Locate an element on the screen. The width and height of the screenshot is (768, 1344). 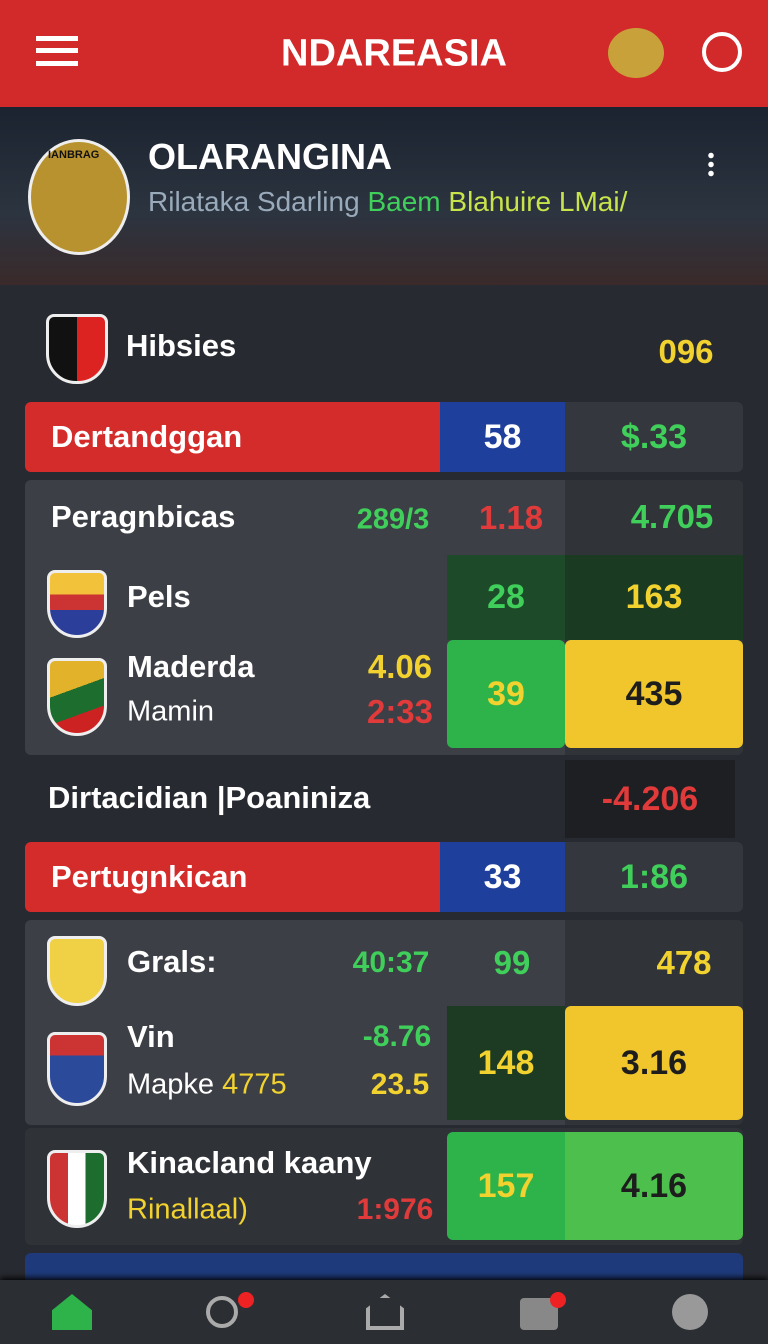
odds-cell: 28 is located at coordinates (506, 597).